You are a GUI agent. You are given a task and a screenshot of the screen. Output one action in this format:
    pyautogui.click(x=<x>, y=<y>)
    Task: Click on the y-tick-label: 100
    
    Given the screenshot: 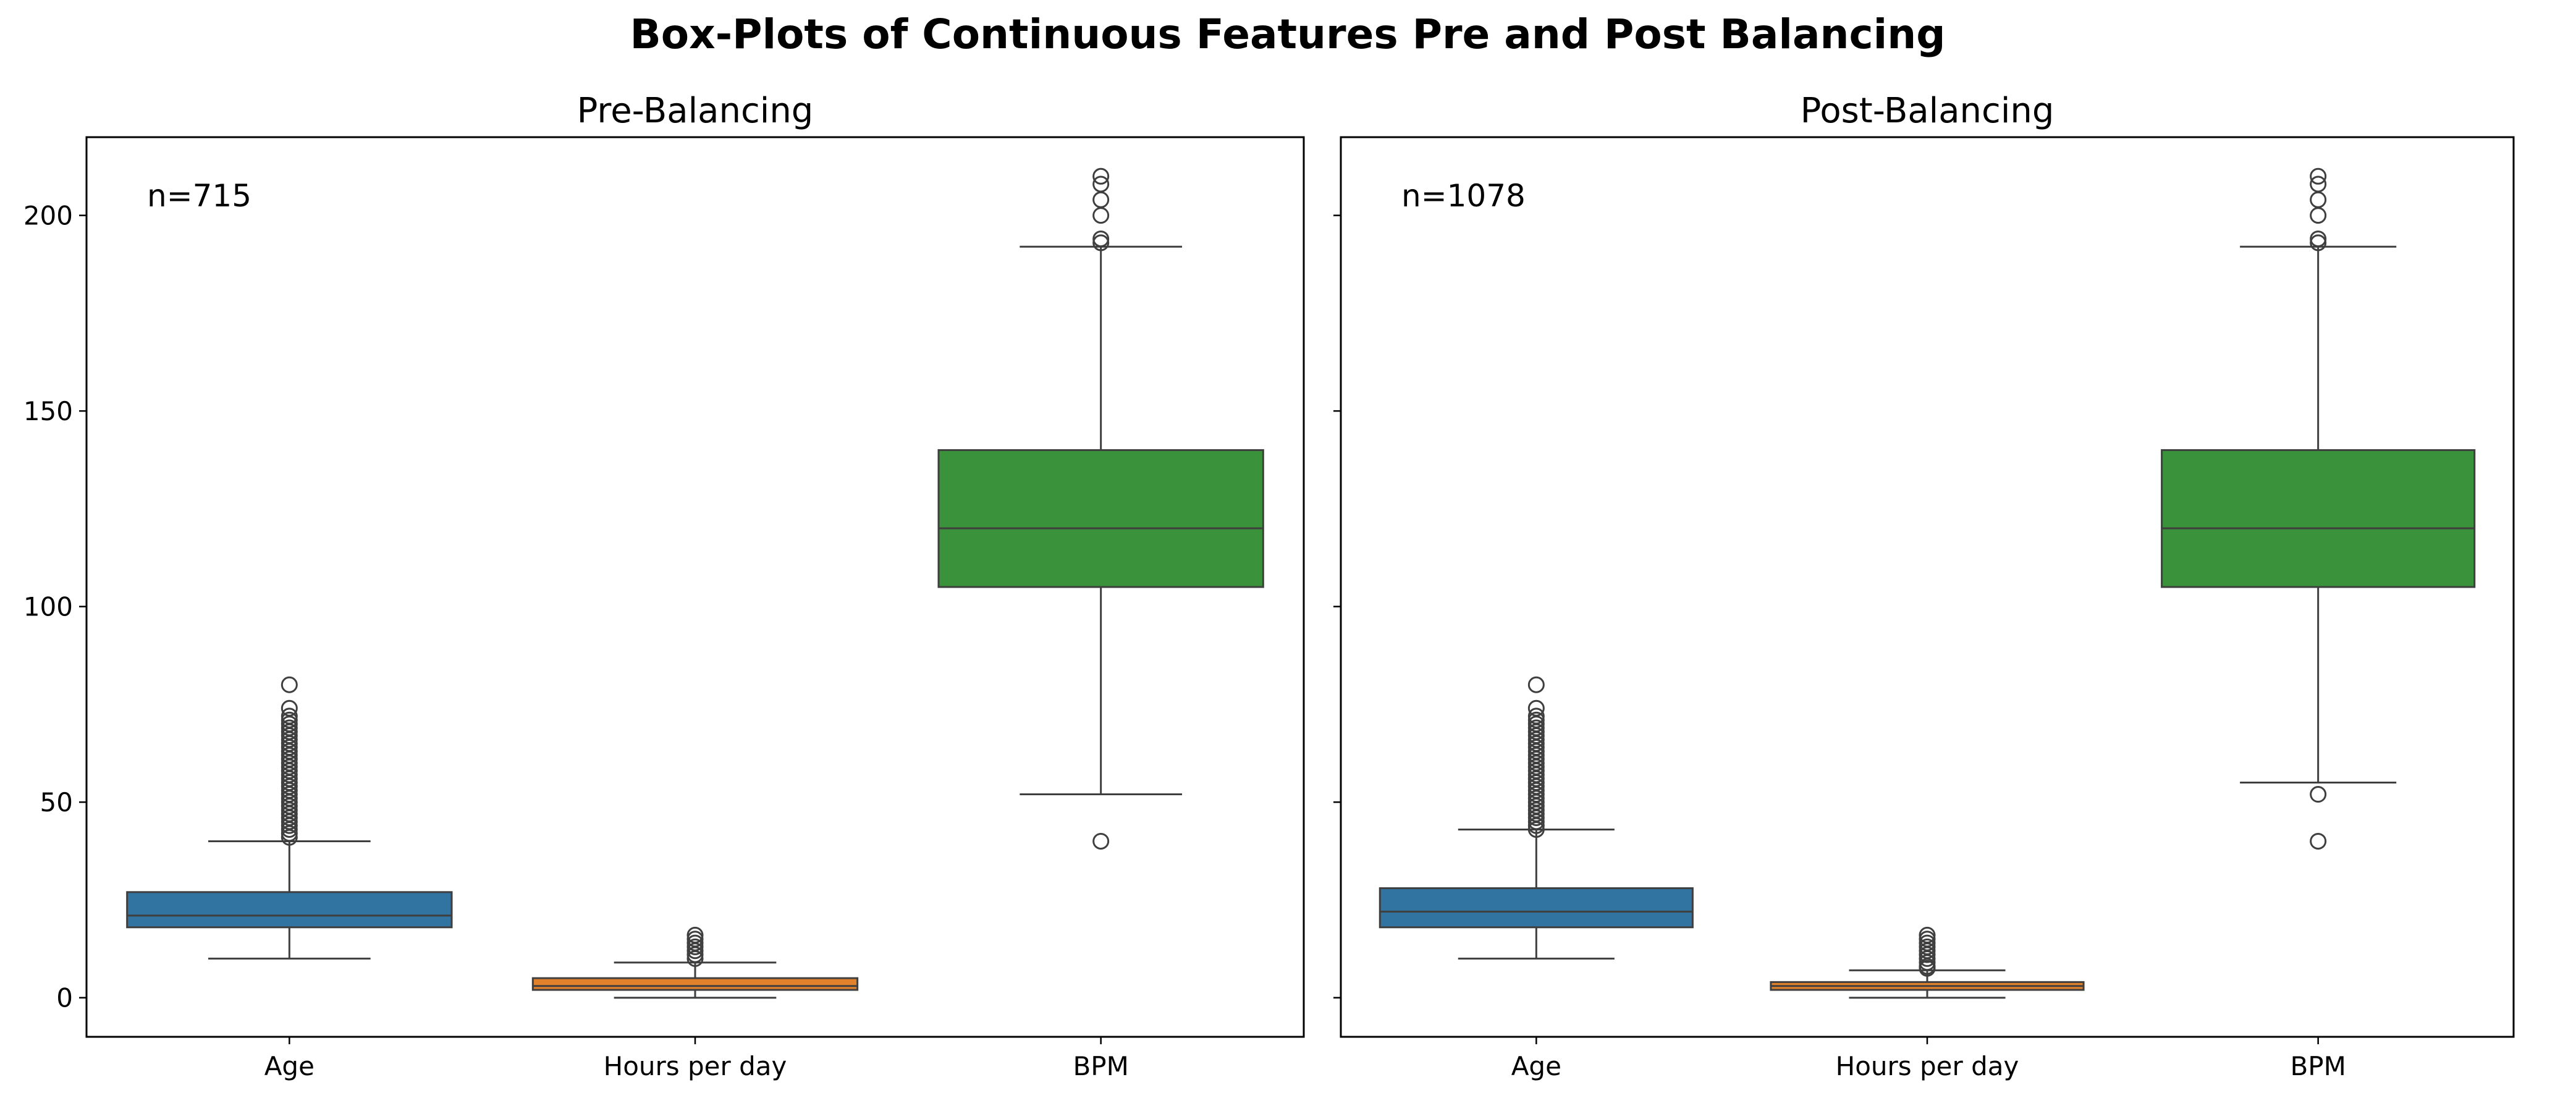 What is the action you would take?
    pyautogui.click(x=48, y=607)
    